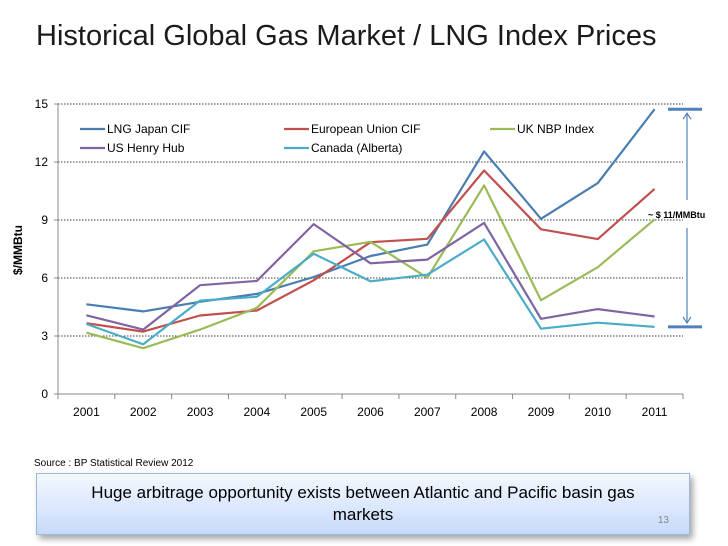 This screenshot has width=728, height=546. I want to click on x-tick-label: 2007, so click(427, 412).